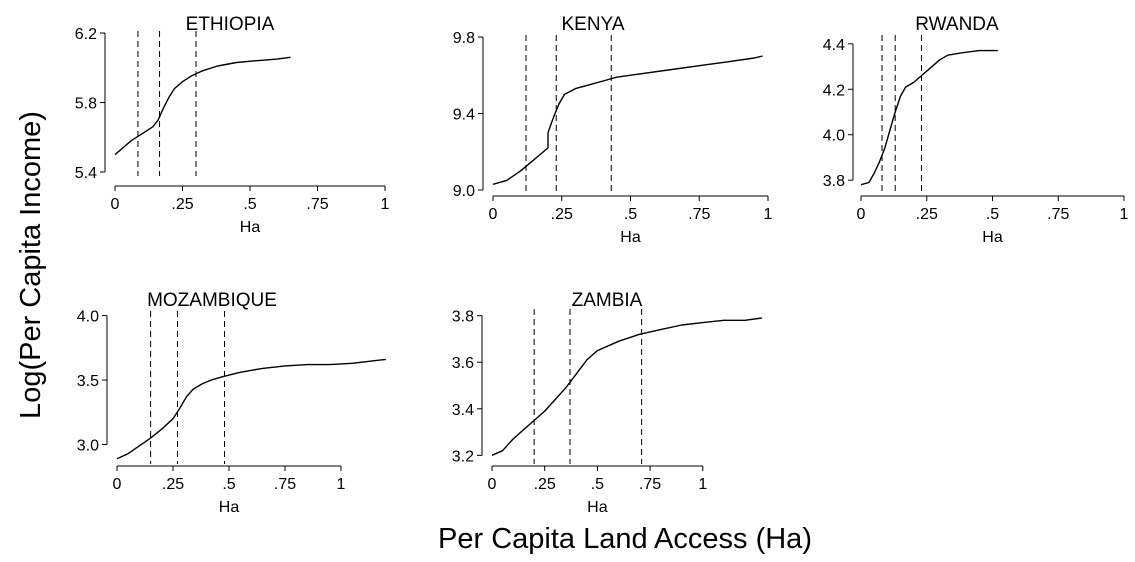 This screenshot has height=562, width=1135. I want to click on chart-title: KENYA, so click(592, 24).